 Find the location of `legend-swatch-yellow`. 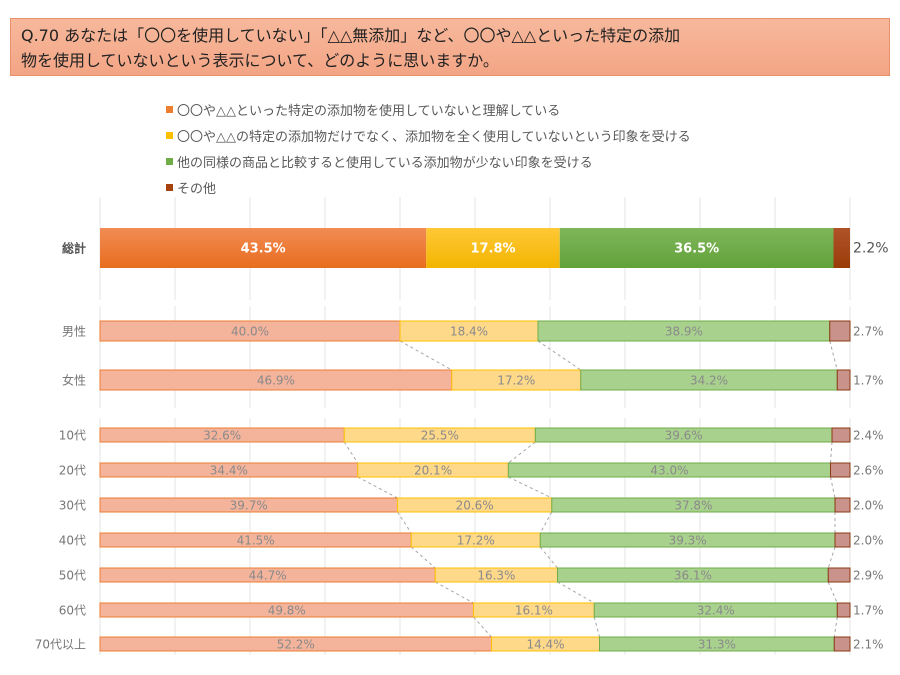

legend-swatch-yellow is located at coordinates (169, 135).